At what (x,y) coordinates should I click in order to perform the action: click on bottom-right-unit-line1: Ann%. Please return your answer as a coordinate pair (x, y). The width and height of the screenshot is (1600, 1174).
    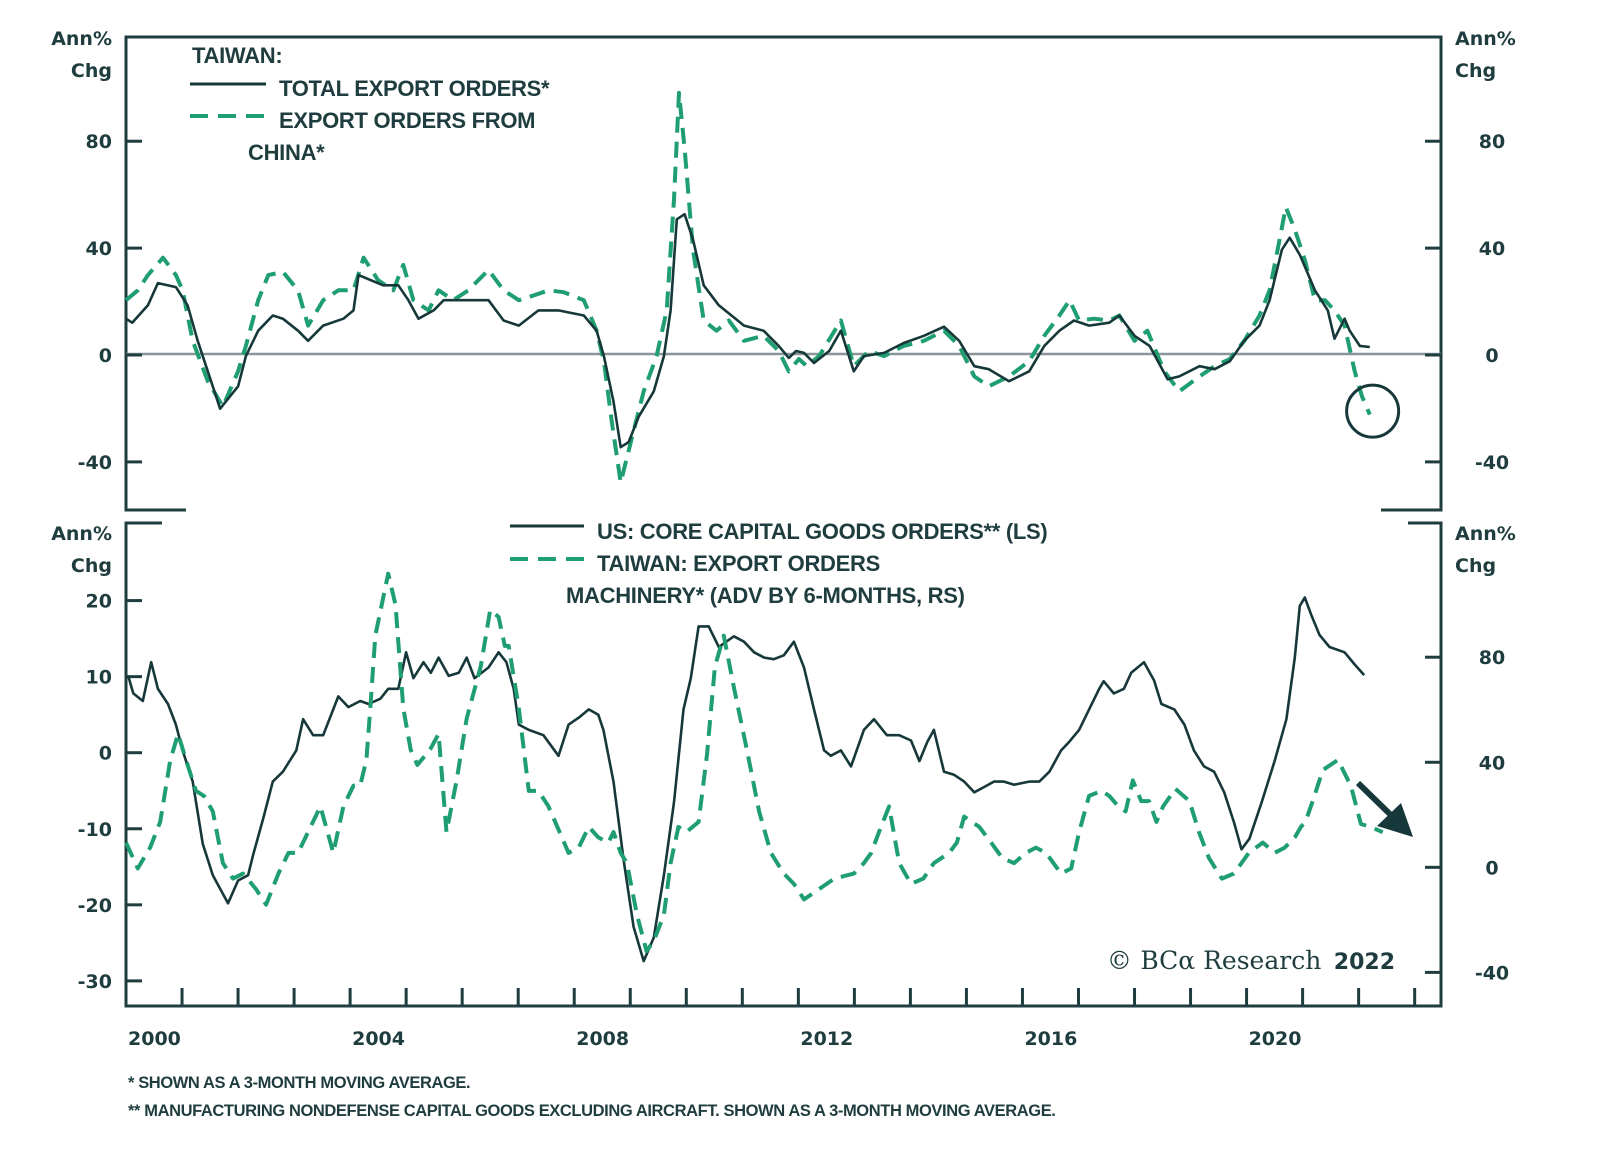
    Looking at the image, I should click on (1485, 534).